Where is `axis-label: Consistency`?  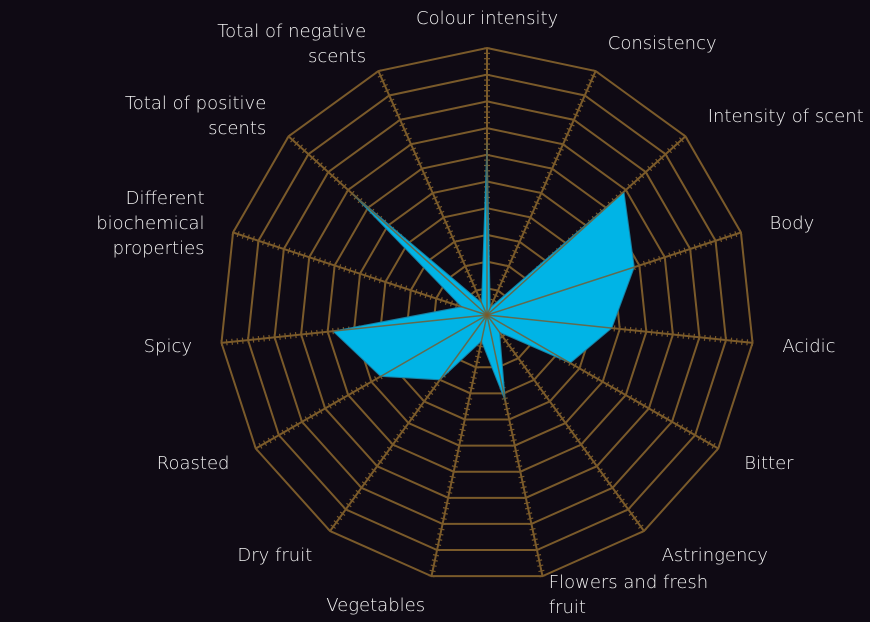 axis-label: Consistency is located at coordinates (662, 44).